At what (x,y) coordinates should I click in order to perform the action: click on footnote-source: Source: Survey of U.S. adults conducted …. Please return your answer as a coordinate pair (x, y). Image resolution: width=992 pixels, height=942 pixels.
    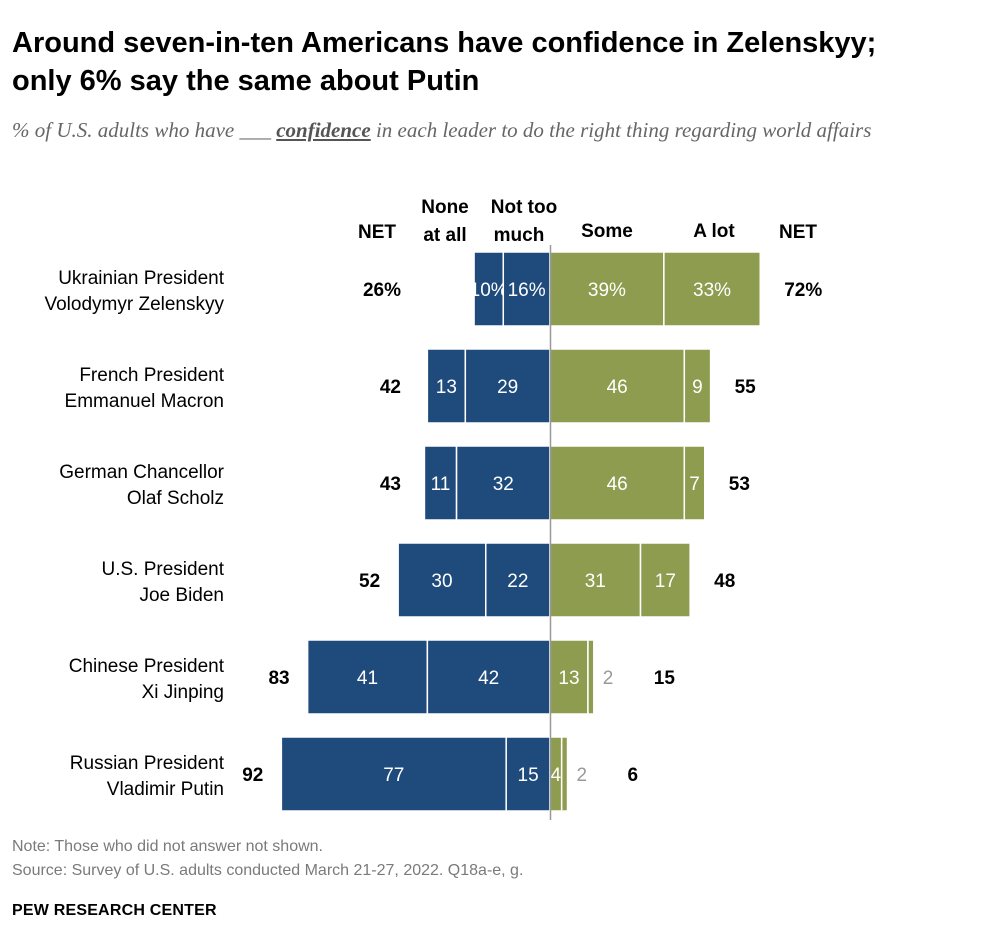
    Looking at the image, I should click on (268, 870).